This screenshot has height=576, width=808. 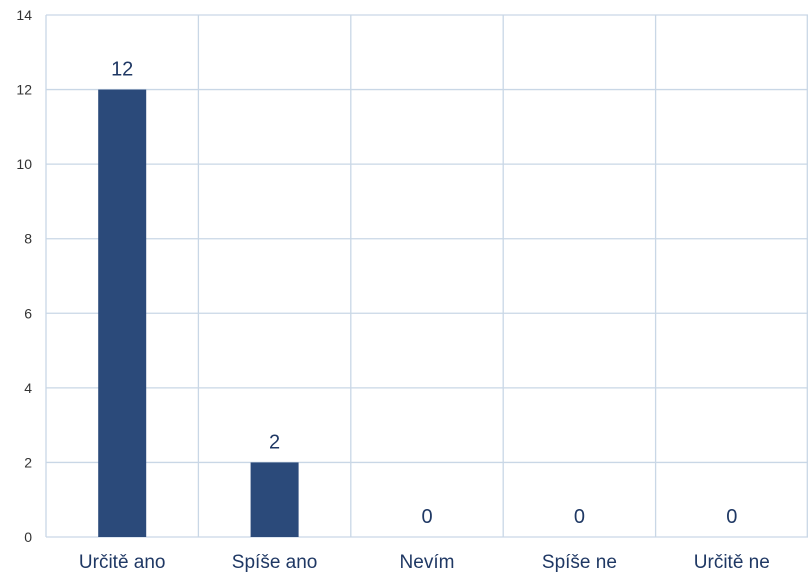 What do you see at coordinates (28, 537) in the screenshot?
I see `y-tick-label: 0` at bounding box center [28, 537].